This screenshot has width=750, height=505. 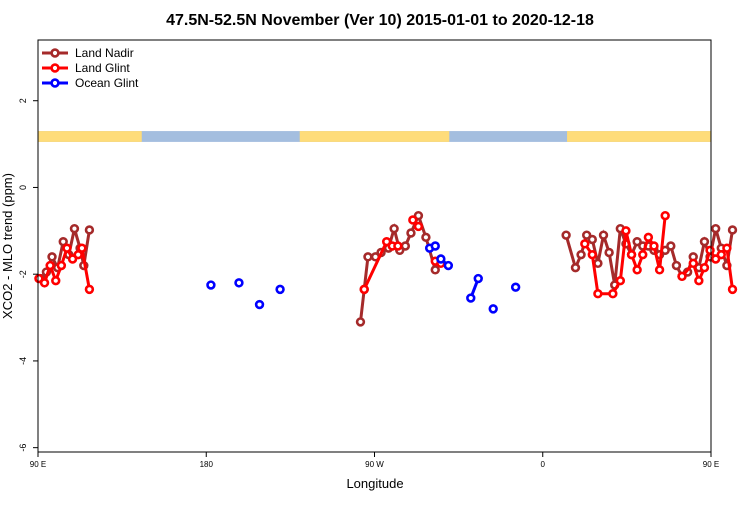 I want to click on y-tick-label: -2, so click(x=23, y=274).